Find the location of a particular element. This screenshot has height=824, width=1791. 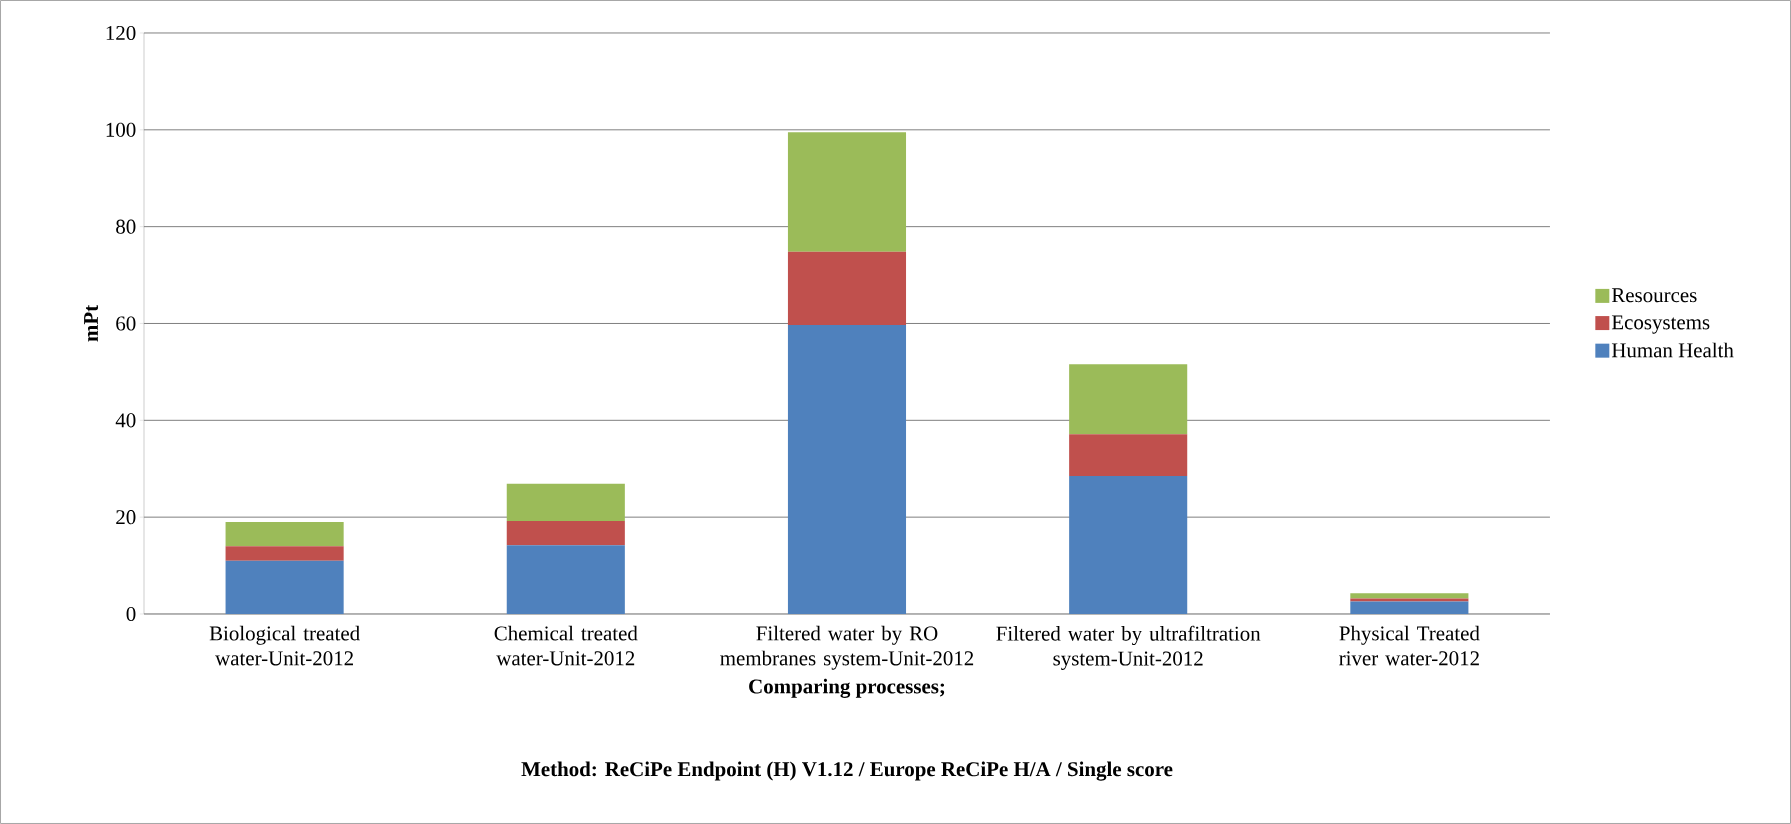

x-axis-title: Comparing processes; is located at coordinates (847, 688).